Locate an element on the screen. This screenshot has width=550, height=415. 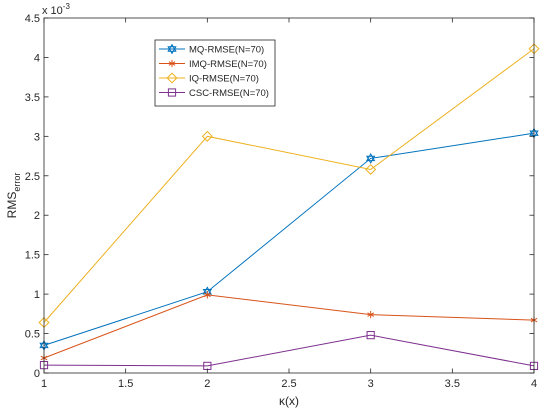
x-tick-label: 1.5 is located at coordinates (125, 384).